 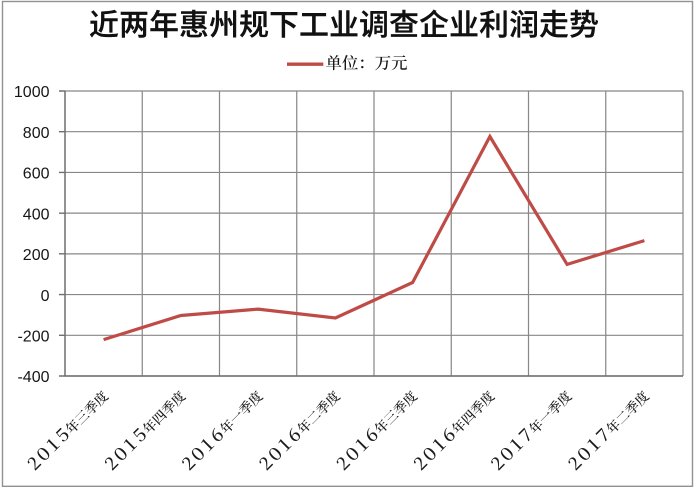 I want to click on svg-text: 400, so click(x=36, y=214).